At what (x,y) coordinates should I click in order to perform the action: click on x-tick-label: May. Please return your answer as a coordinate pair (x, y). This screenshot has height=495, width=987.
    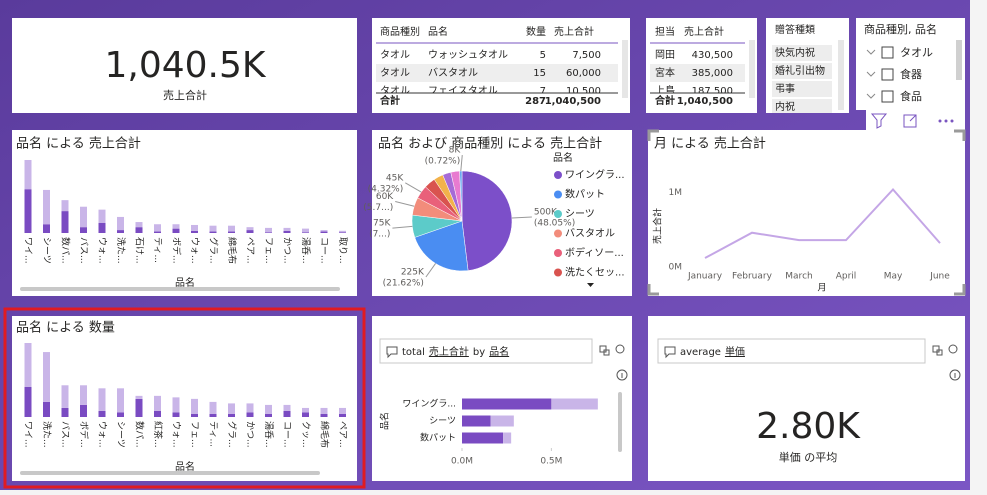
    Looking at the image, I should click on (893, 277).